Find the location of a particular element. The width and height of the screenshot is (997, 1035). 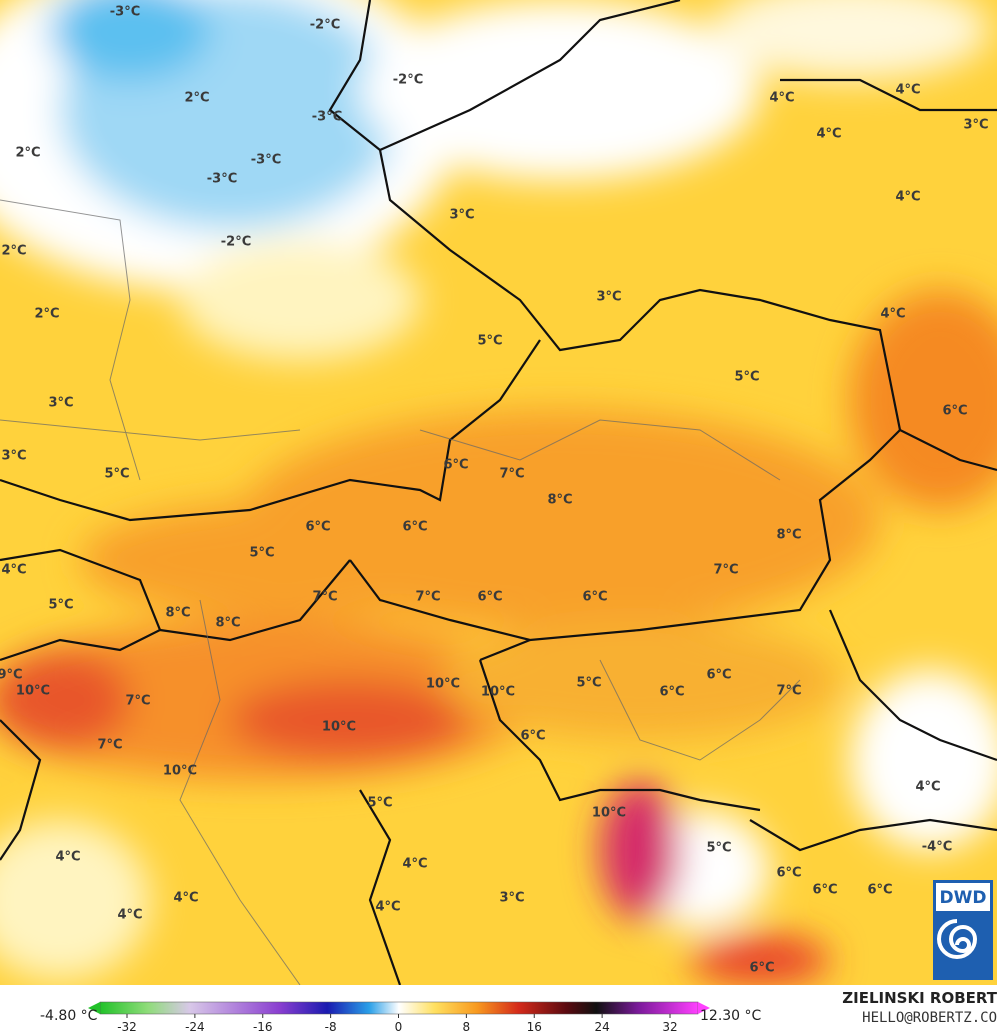

colorbar is located at coordinates (399, 1008).